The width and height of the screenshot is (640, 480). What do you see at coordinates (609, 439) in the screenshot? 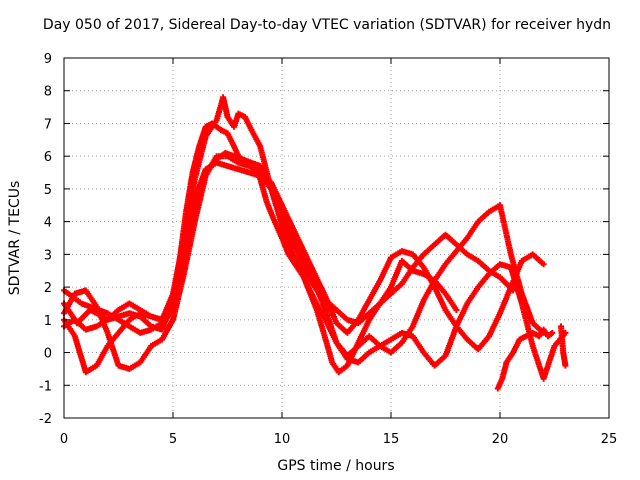
I see `x-tick-label: 25` at bounding box center [609, 439].